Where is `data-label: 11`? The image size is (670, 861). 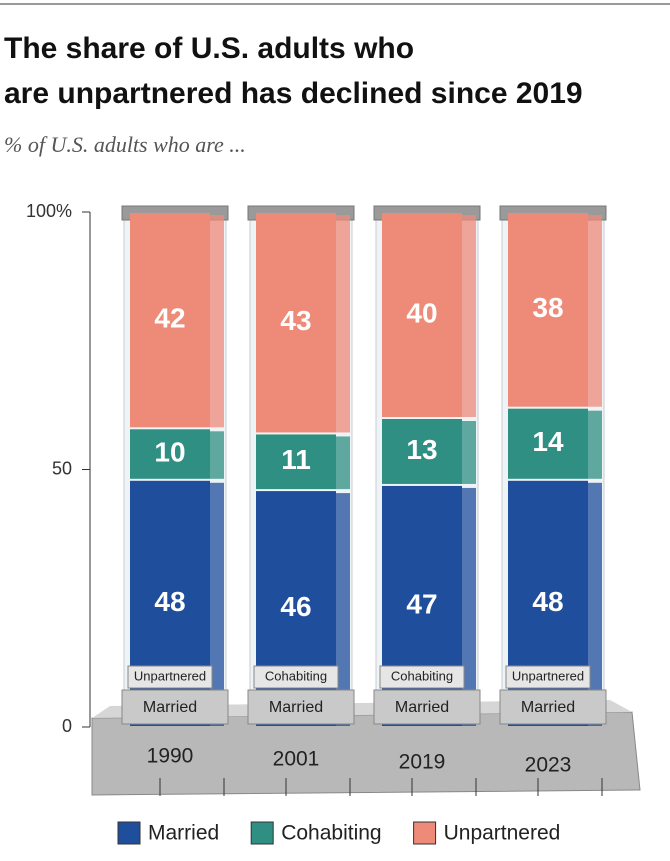 data-label: 11 is located at coordinates (296, 459).